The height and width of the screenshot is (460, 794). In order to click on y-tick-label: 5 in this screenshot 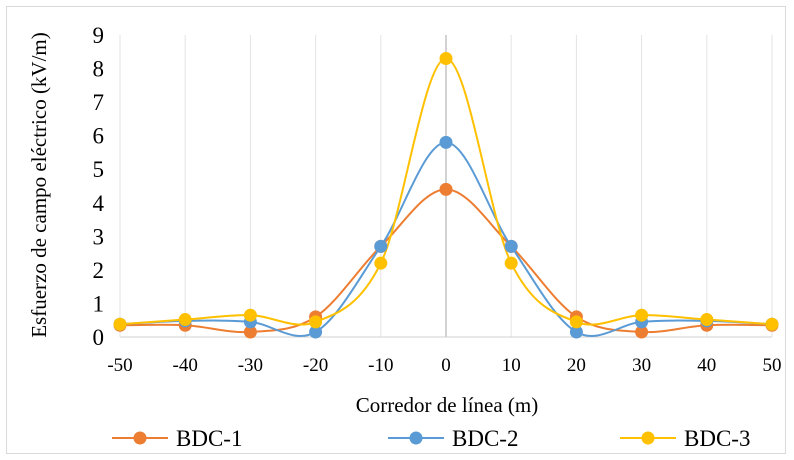, I will do `click(99, 169)`.